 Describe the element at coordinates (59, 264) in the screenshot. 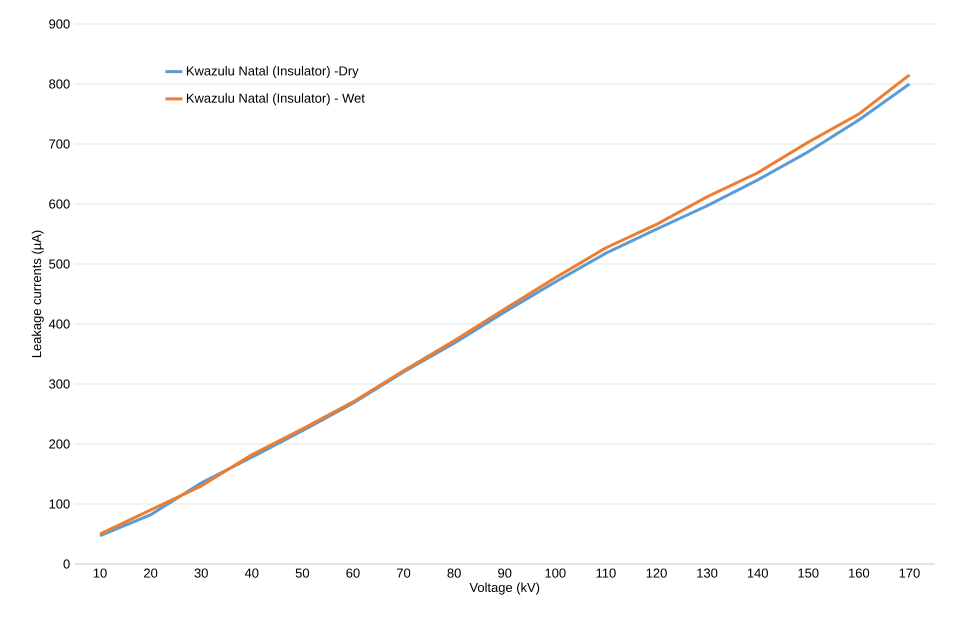

I see `y-tick-label: 500` at that location.